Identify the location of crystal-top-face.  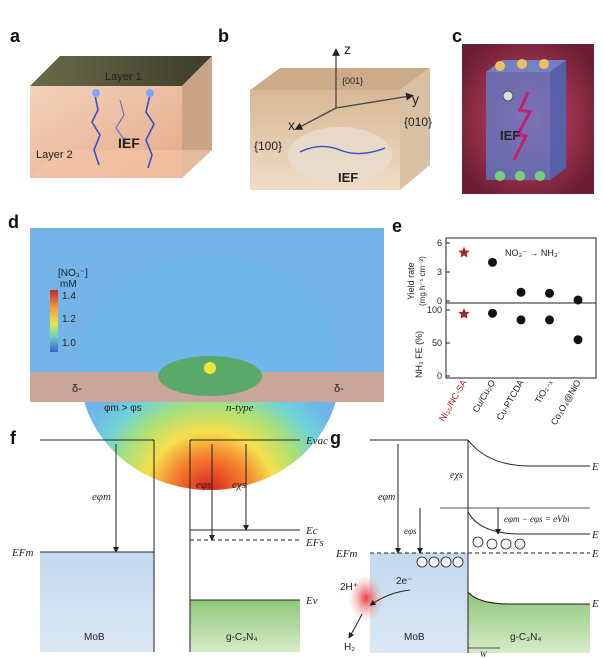
(340, 79).